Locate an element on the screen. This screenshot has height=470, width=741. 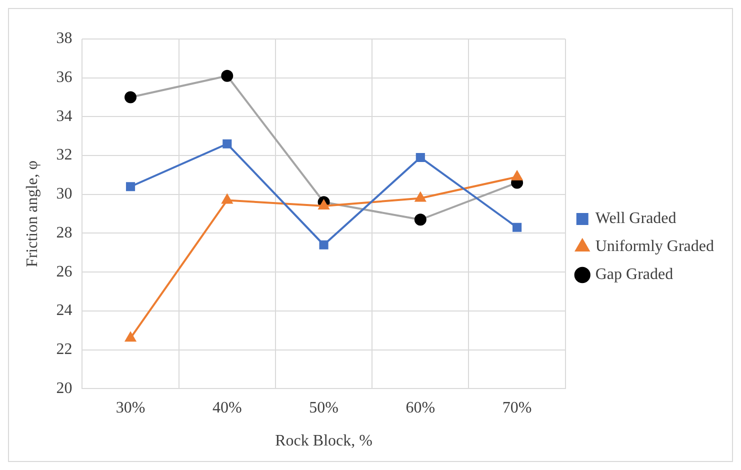
y-tick-label: 28 is located at coordinates (64, 233).